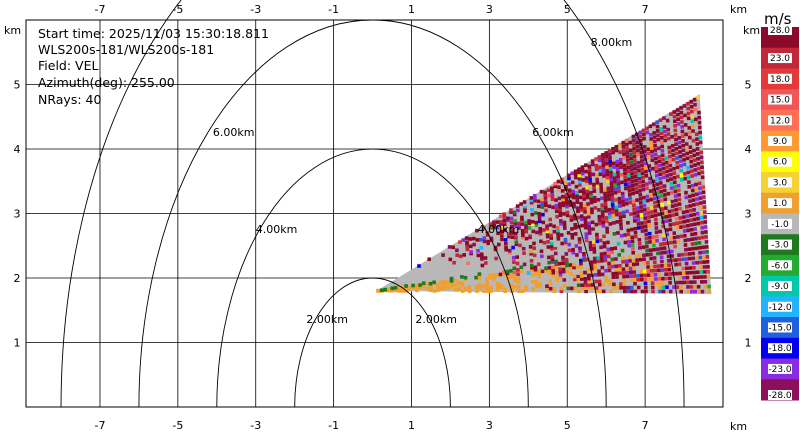 This screenshot has width=800, height=438. I want to click on colorbar-label: 3.0, so click(780, 183).